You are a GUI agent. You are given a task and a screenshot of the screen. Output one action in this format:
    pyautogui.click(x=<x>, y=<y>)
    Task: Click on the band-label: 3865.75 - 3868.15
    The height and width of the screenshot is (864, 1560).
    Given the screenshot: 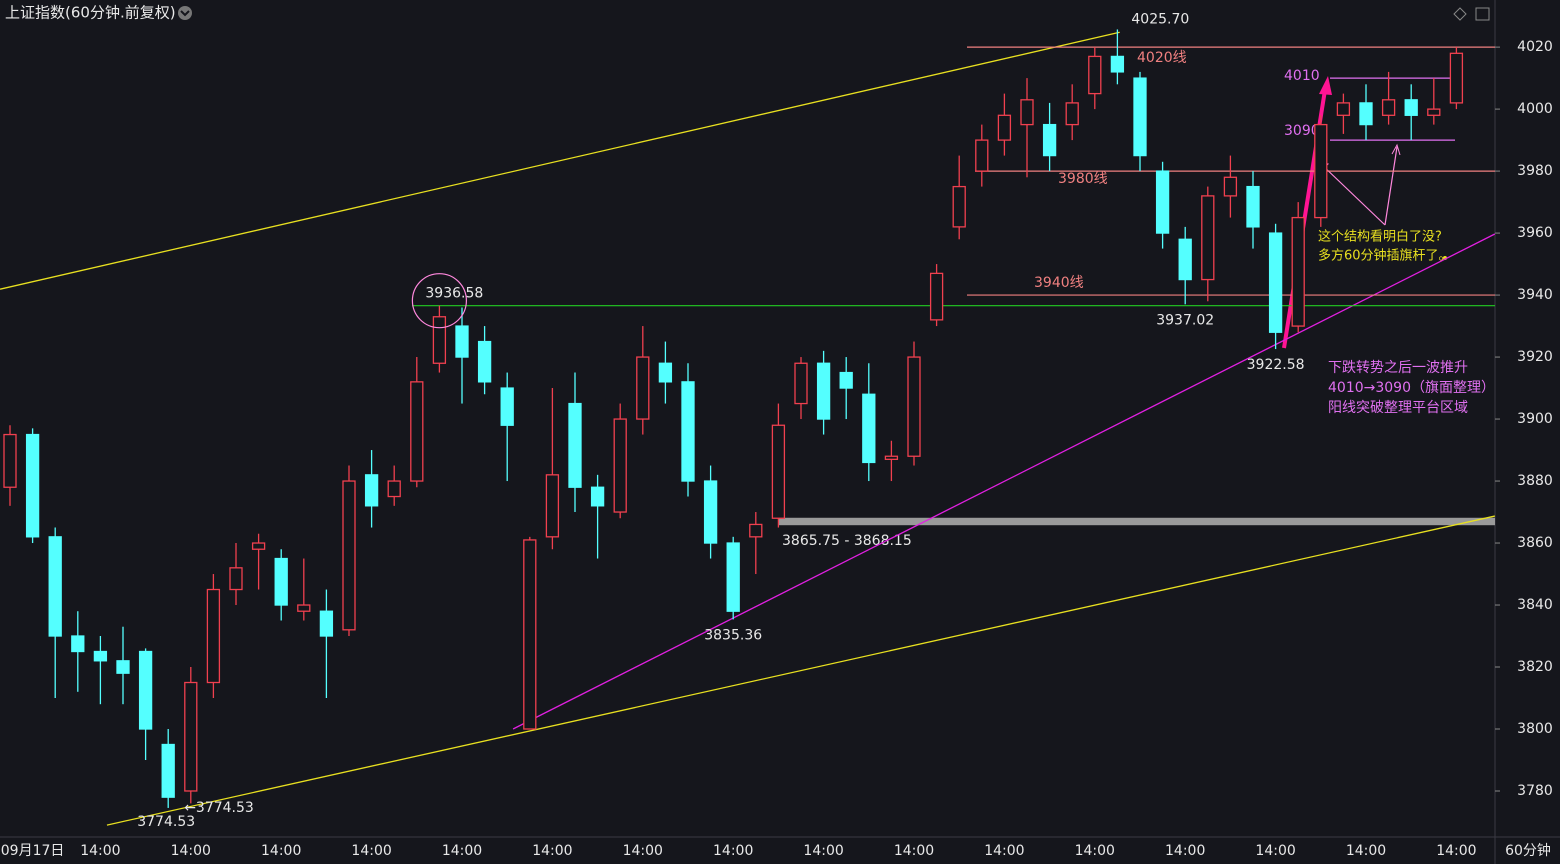 What is the action you would take?
    pyautogui.click(x=847, y=541)
    